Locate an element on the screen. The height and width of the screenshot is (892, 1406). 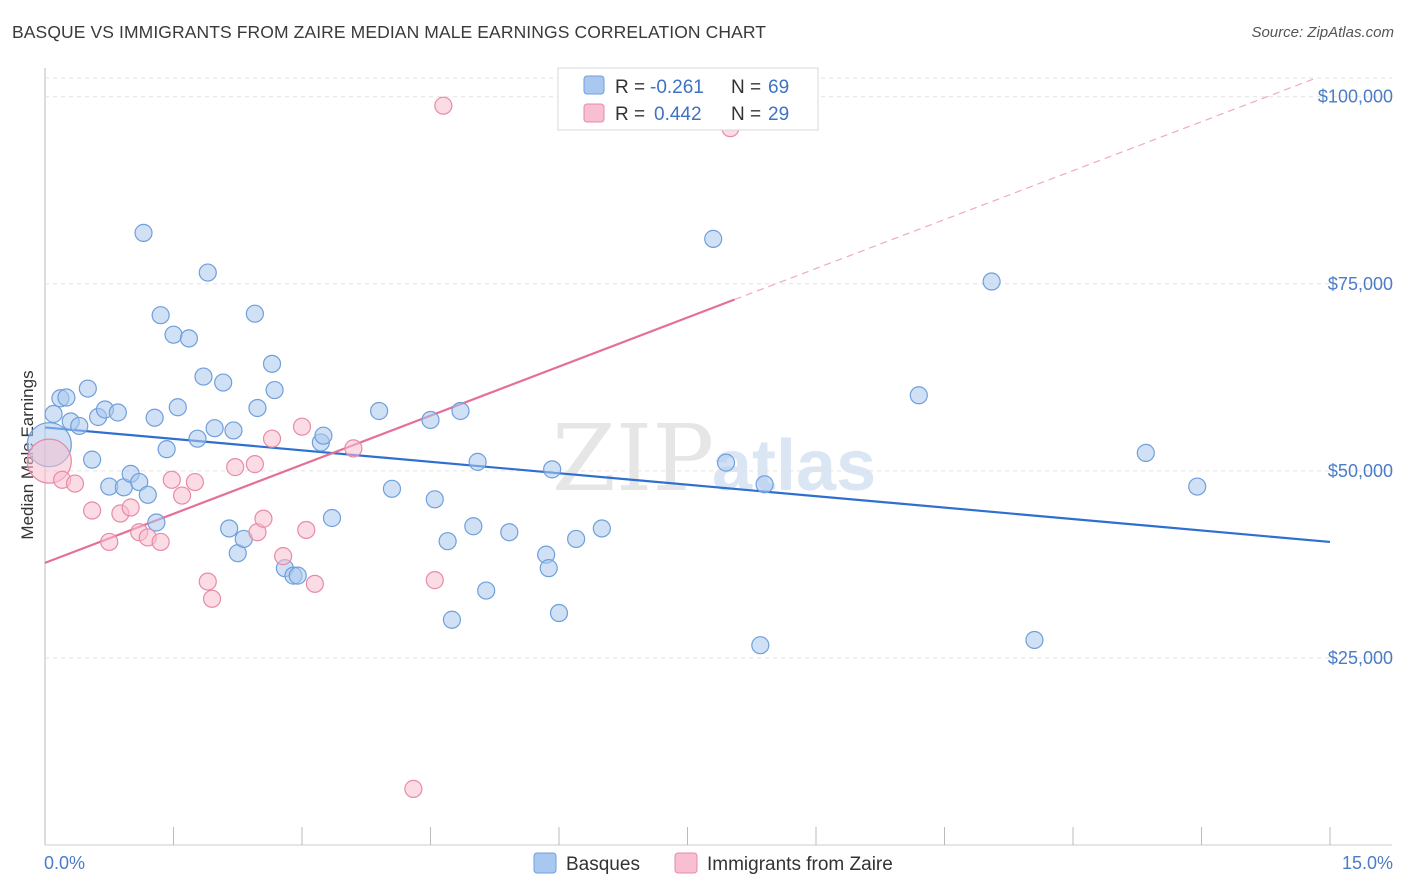
trend-line-basques is located at coordinates (687, 485).